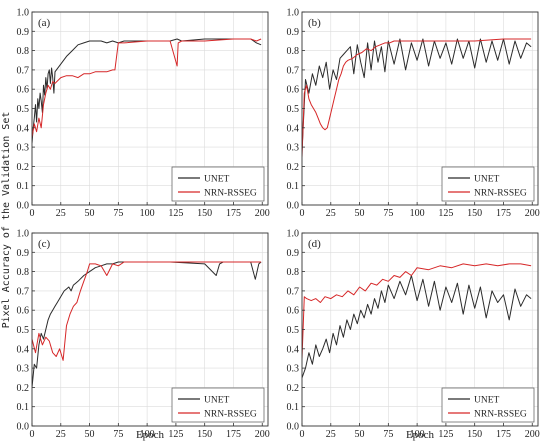  What do you see at coordinates (6, 220) in the screenshot?
I see `y-axis-label: Pixel Accuracy of the Validation Set` at bounding box center [6, 220].